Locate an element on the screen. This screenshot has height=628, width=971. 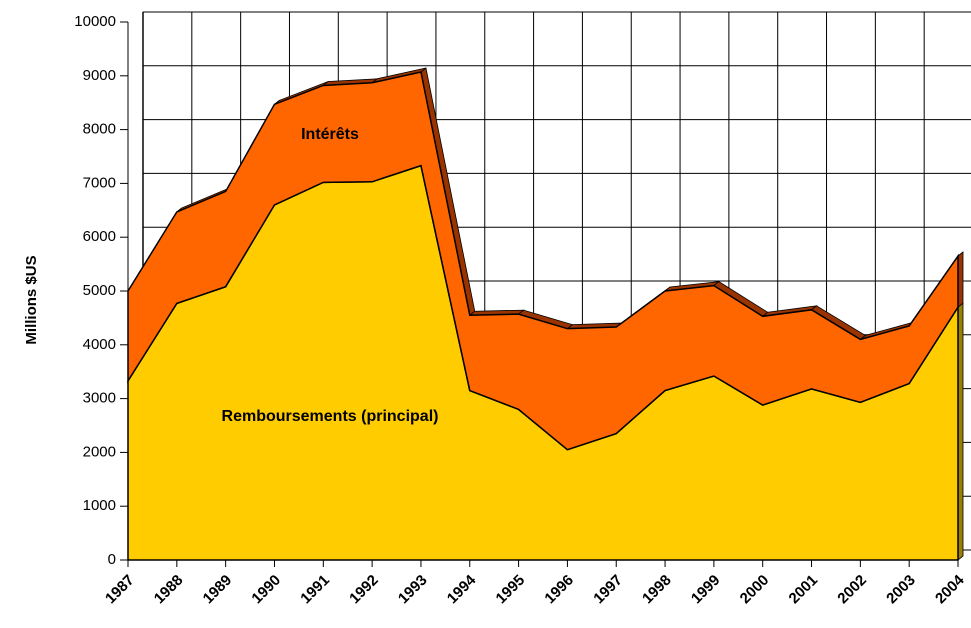
y-tick-label: 1000 is located at coordinates (99, 505).